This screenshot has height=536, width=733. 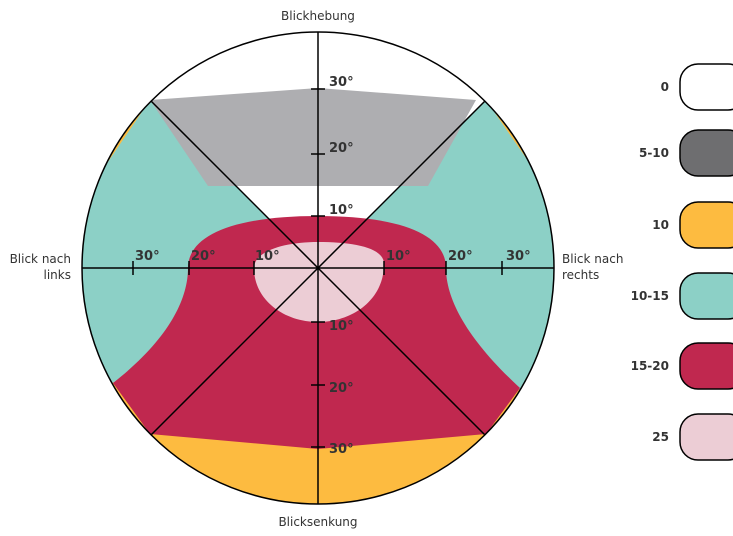 What do you see at coordinates (460, 256) in the screenshot?
I see `tick-label-right-20: 20°` at bounding box center [460, 256].